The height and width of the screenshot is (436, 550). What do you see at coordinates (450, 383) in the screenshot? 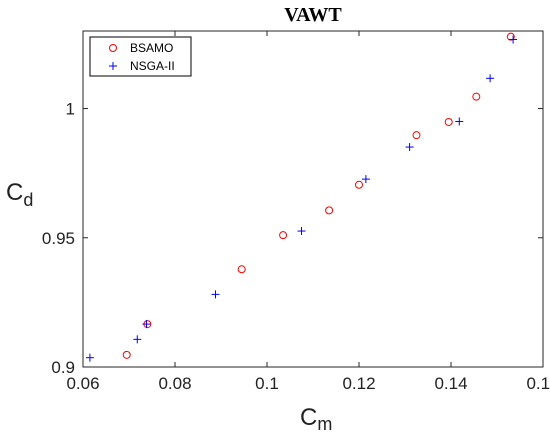
I see `x-tick-label: 0.14` at bounding box center [450, 383].